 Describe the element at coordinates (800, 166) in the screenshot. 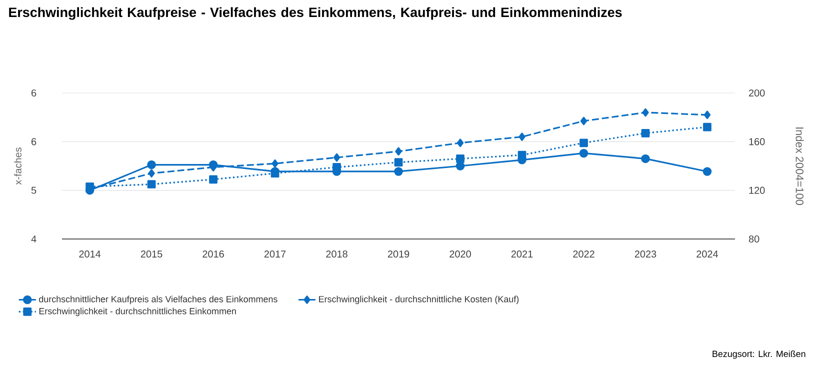

I see `y2-axis-title: Index 2004=100` at that location.